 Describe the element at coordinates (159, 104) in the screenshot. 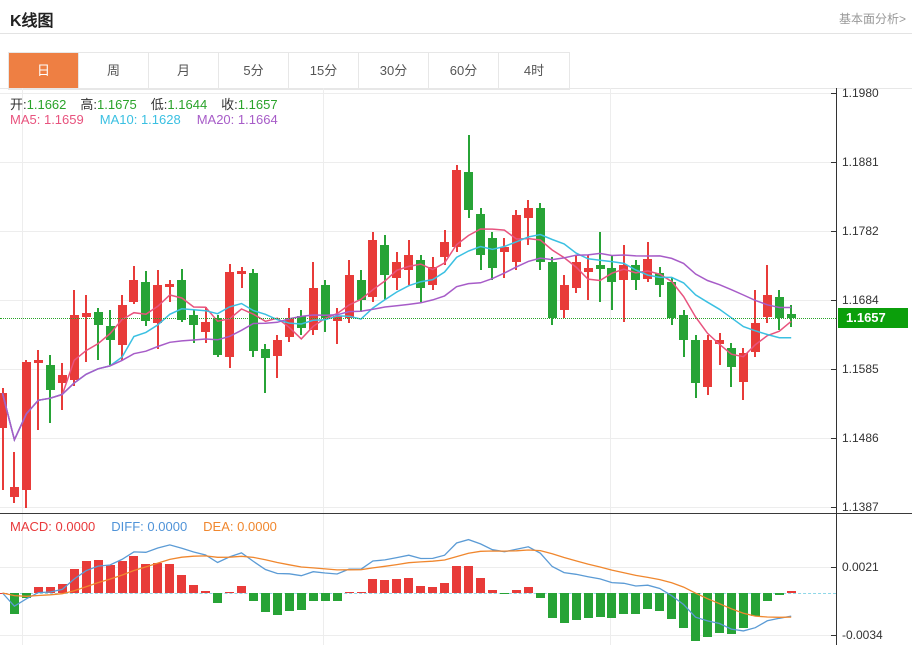

I see `low-label: 低:` at that location.